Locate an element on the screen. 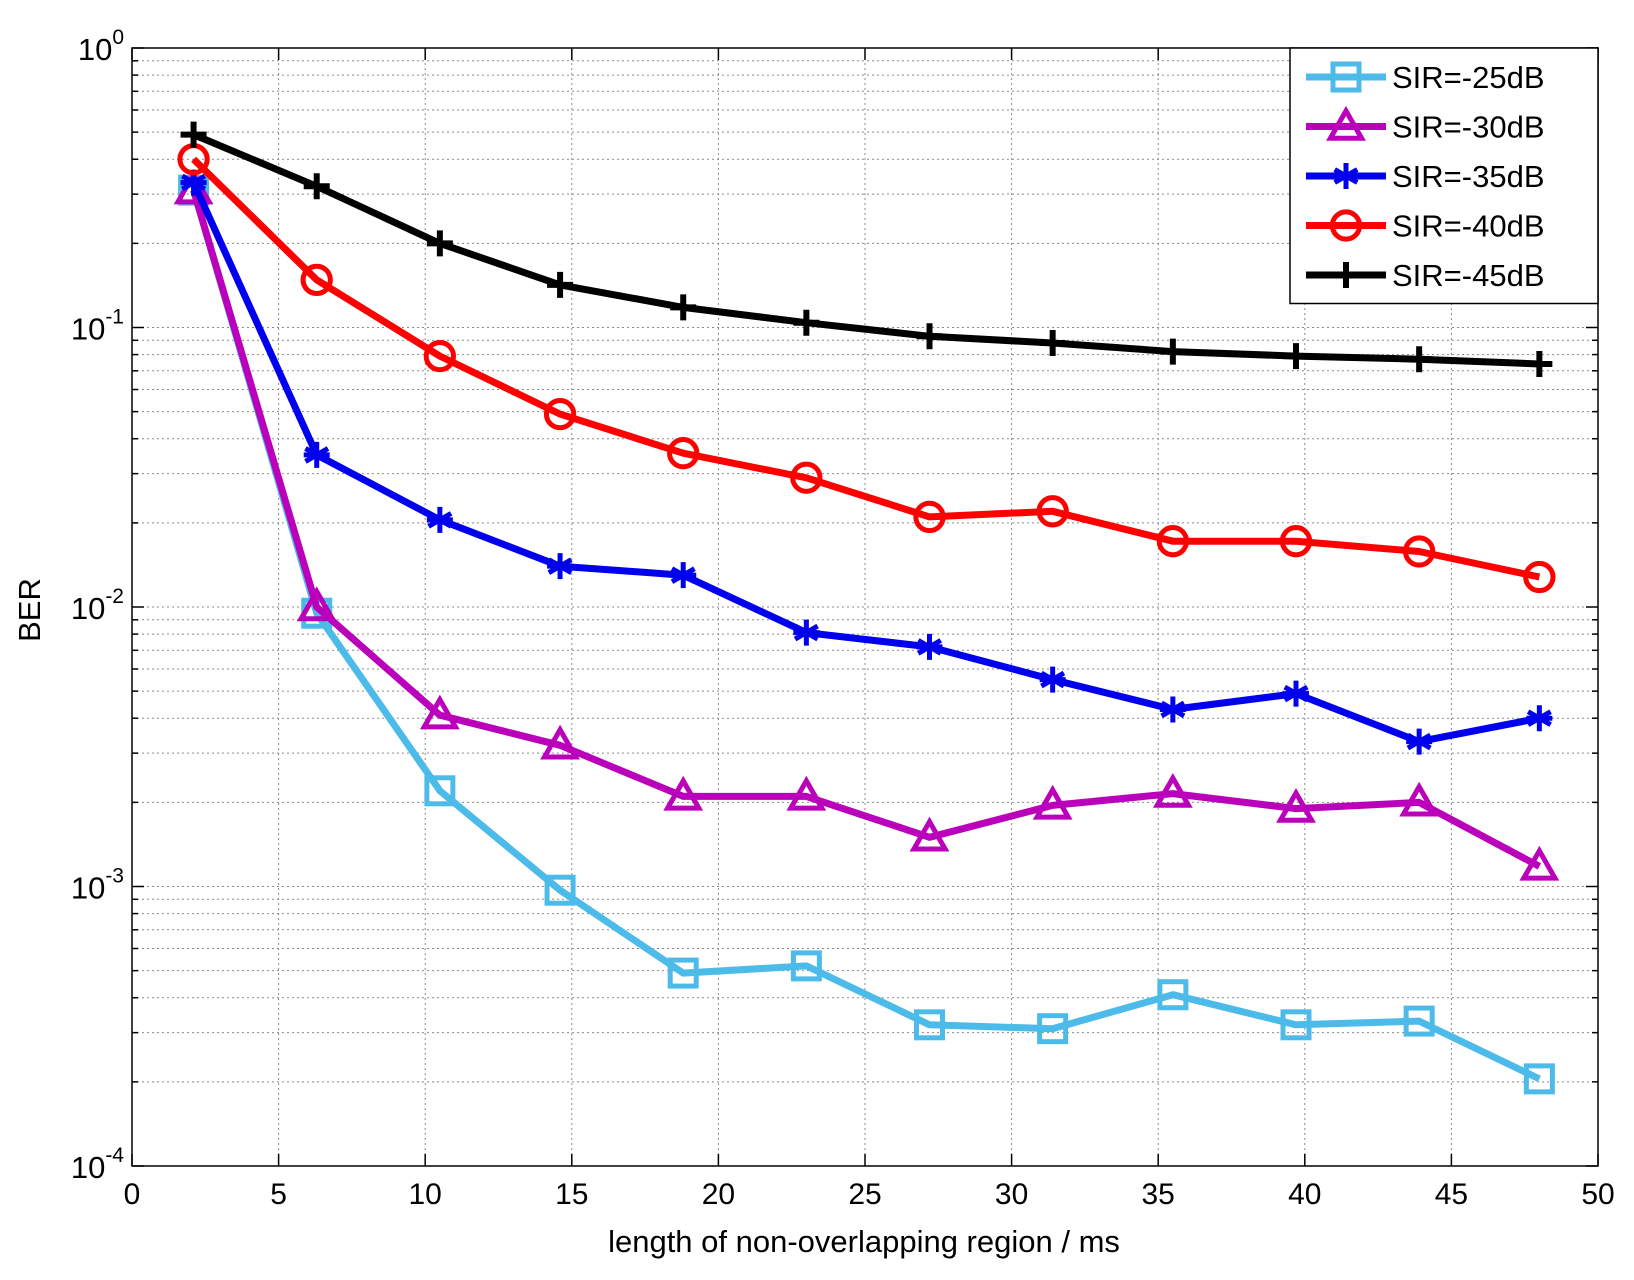  legend-item: SIR=-30dB is located at coordinates (1425, 125).